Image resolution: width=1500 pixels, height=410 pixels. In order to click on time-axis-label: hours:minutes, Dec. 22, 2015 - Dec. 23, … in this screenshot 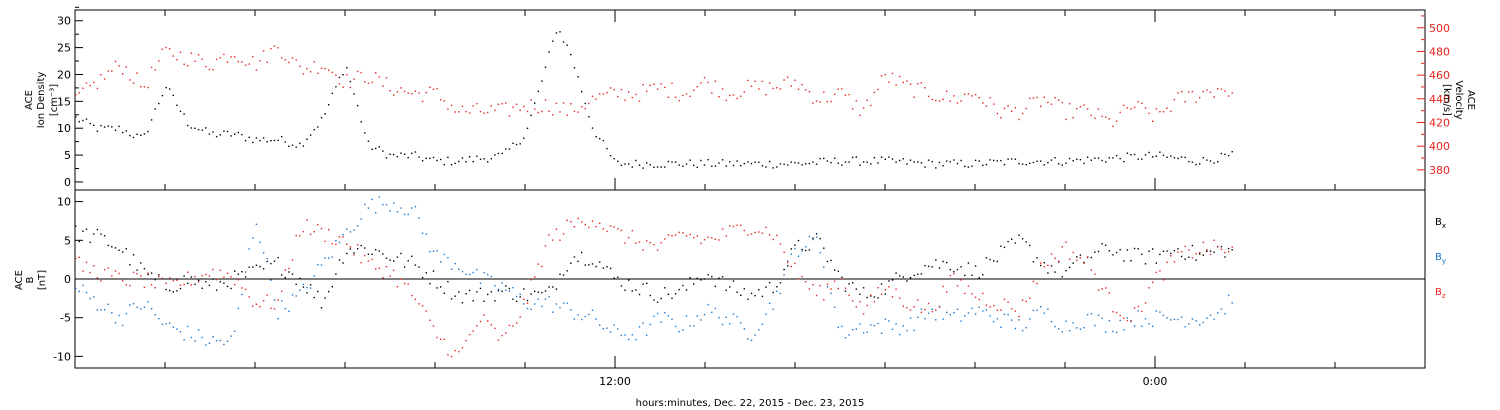, I will do `click(750, 403)`.